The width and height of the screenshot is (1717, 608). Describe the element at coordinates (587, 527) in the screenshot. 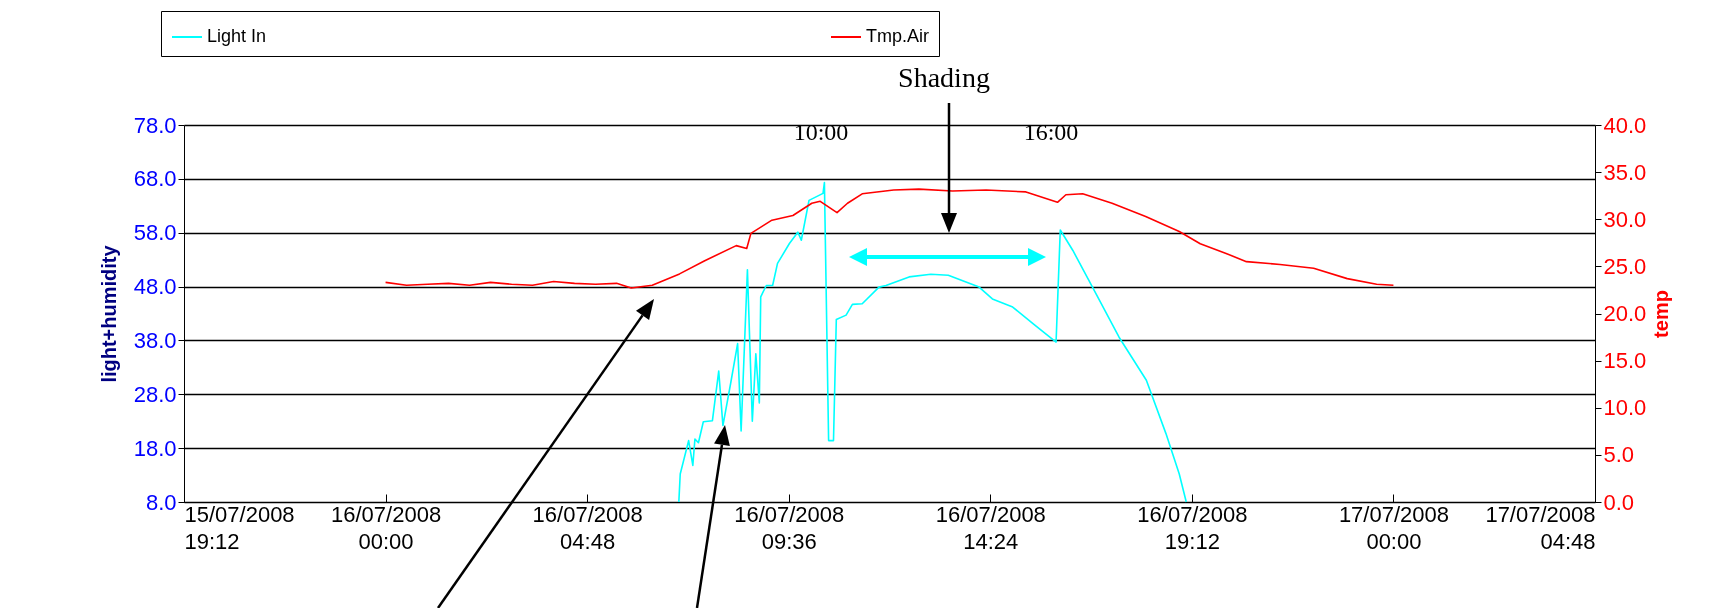

I see `x-tick-label: 16/07/2008 04:48` at that location.